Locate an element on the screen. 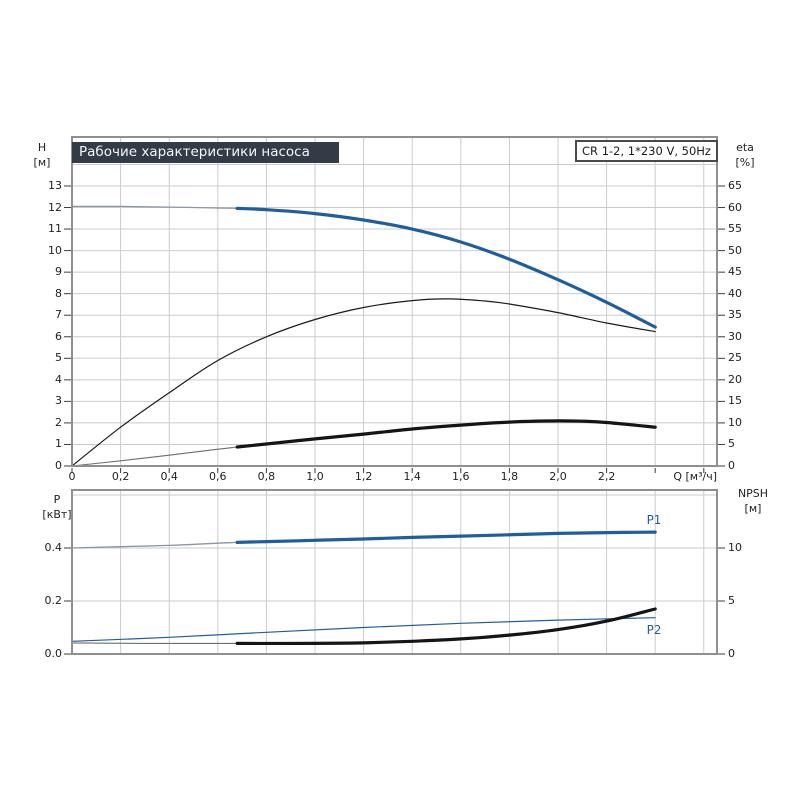  h-axis-name: H is located at coordinates (42, 147).